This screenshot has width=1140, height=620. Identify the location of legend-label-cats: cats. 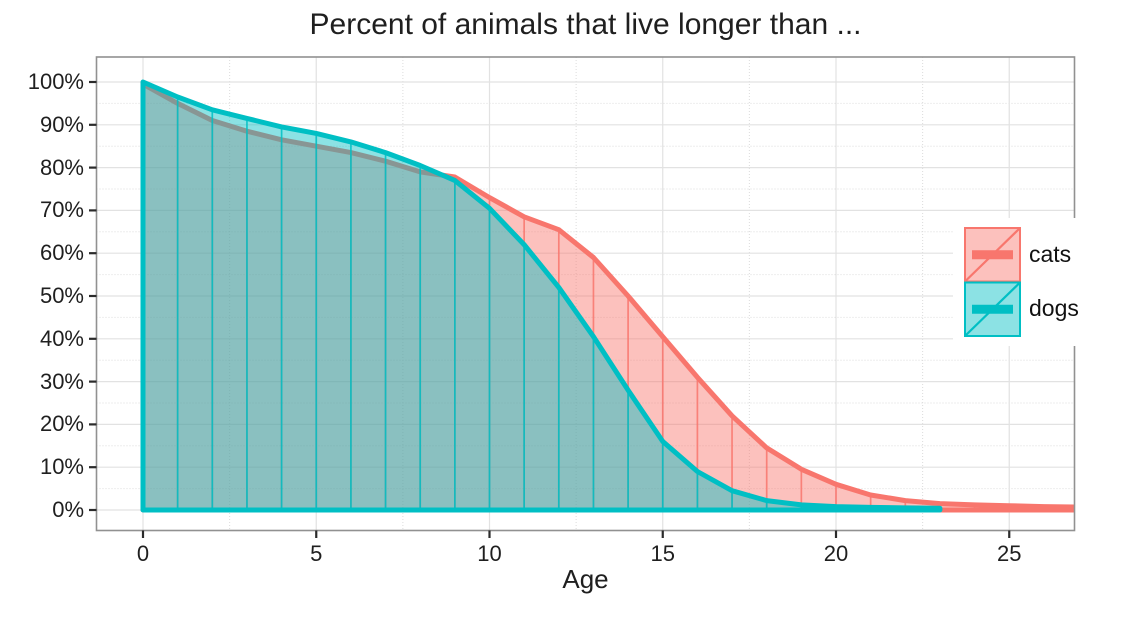
(1050, 253).